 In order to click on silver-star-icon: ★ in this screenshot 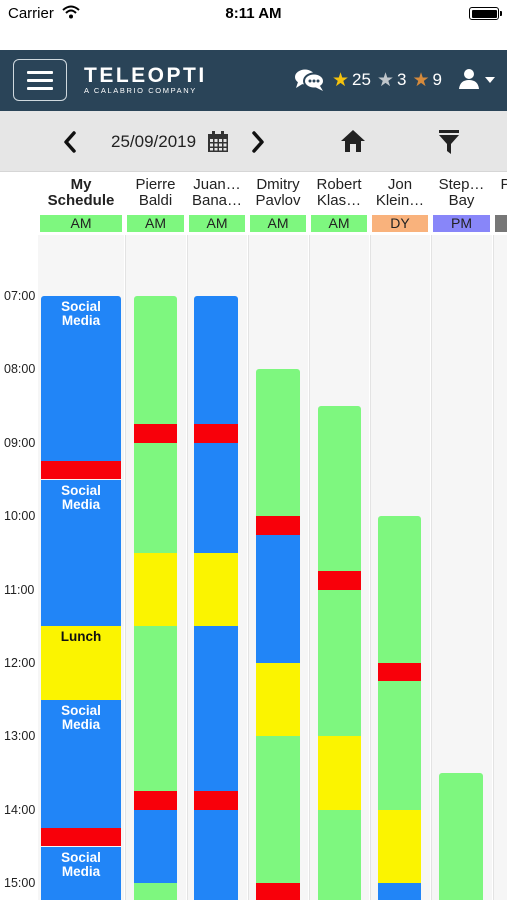, I will do `click(385, 80)`.